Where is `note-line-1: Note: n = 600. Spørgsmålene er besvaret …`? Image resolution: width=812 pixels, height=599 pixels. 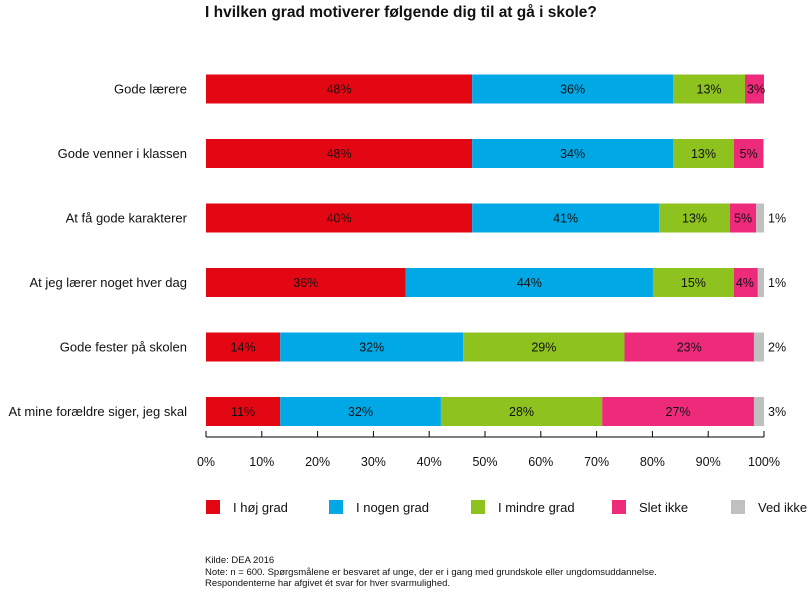
note-line-1: Note: n = 600. Spørgsmålene er besvaret … is located at coordinates (431, 572).